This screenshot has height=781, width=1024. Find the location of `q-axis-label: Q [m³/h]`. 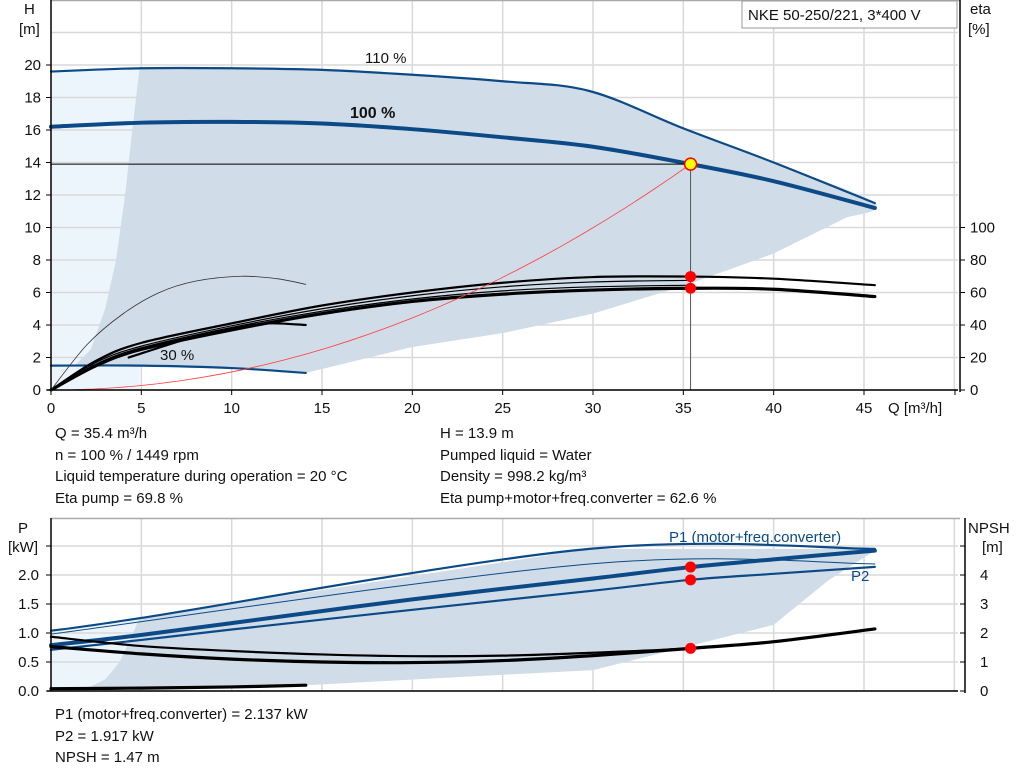

q-axis-label: Q [m³/h] is located at coordinates (915, 408).